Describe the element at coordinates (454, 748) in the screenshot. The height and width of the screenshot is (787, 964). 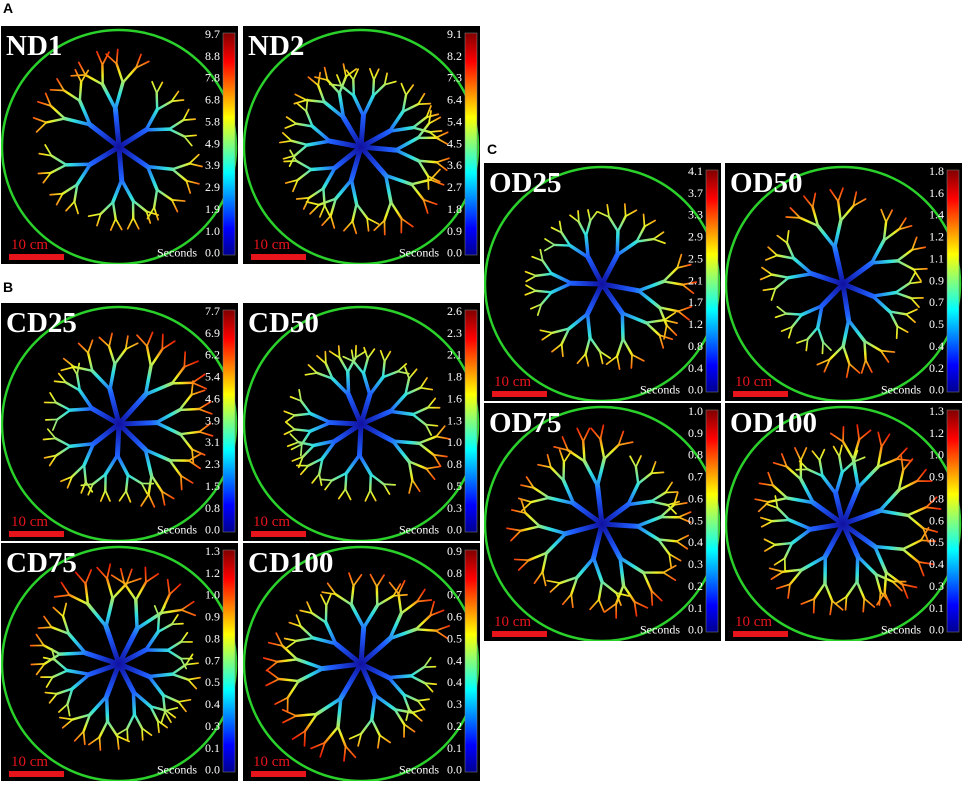
I see `colorbar-tick-label: 0.1` at that location.